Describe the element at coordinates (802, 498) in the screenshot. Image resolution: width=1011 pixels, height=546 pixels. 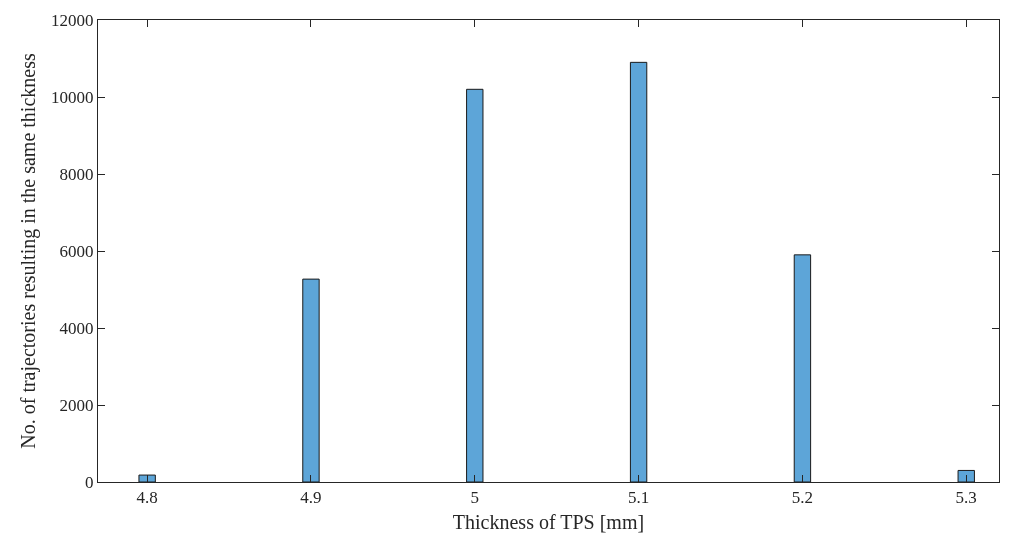
I see `x-tick-label: 5.2` at that location.